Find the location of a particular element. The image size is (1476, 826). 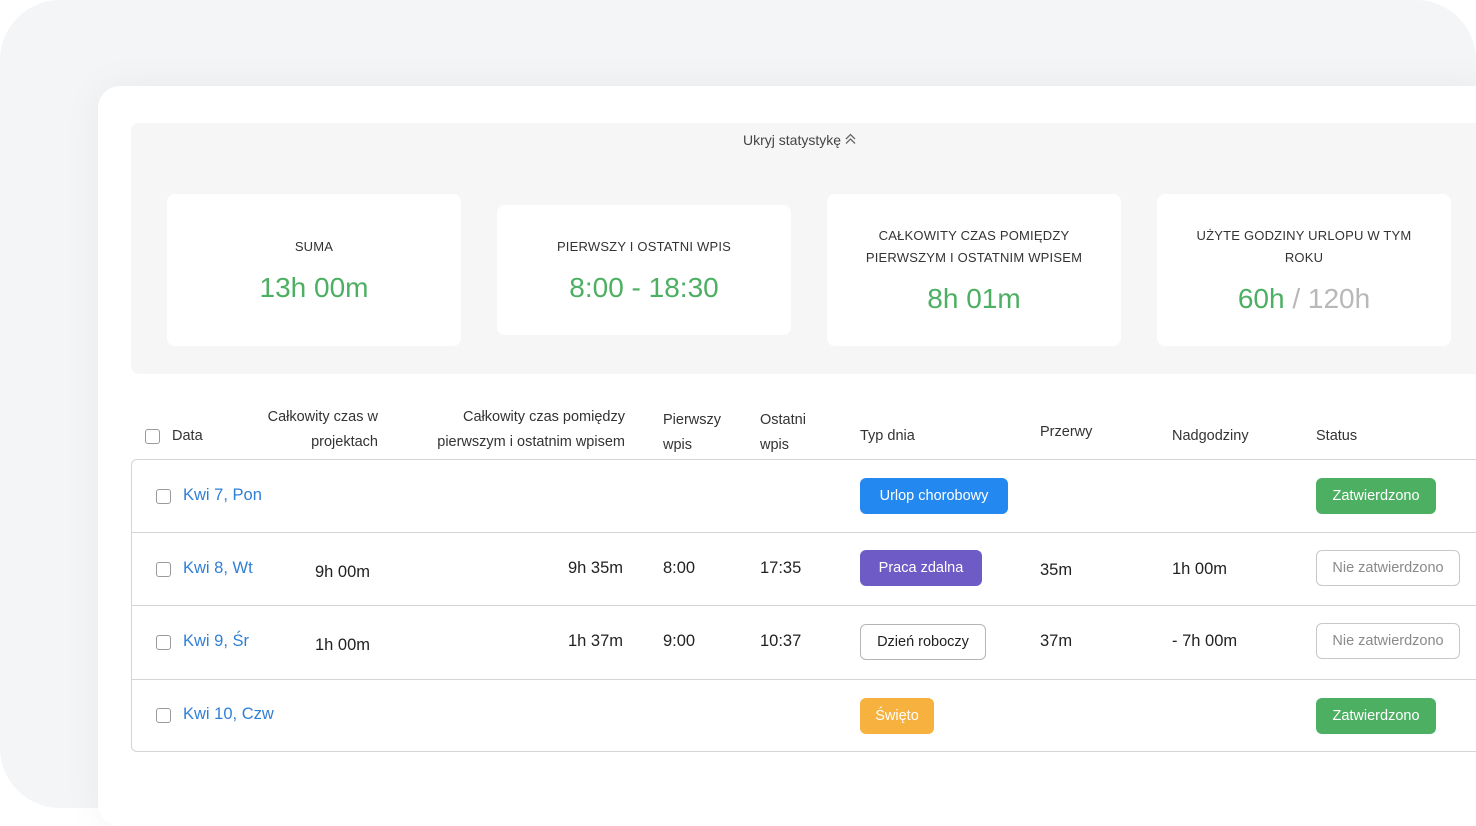

breaks-value: 37m is located at coordinates (1056, 641).